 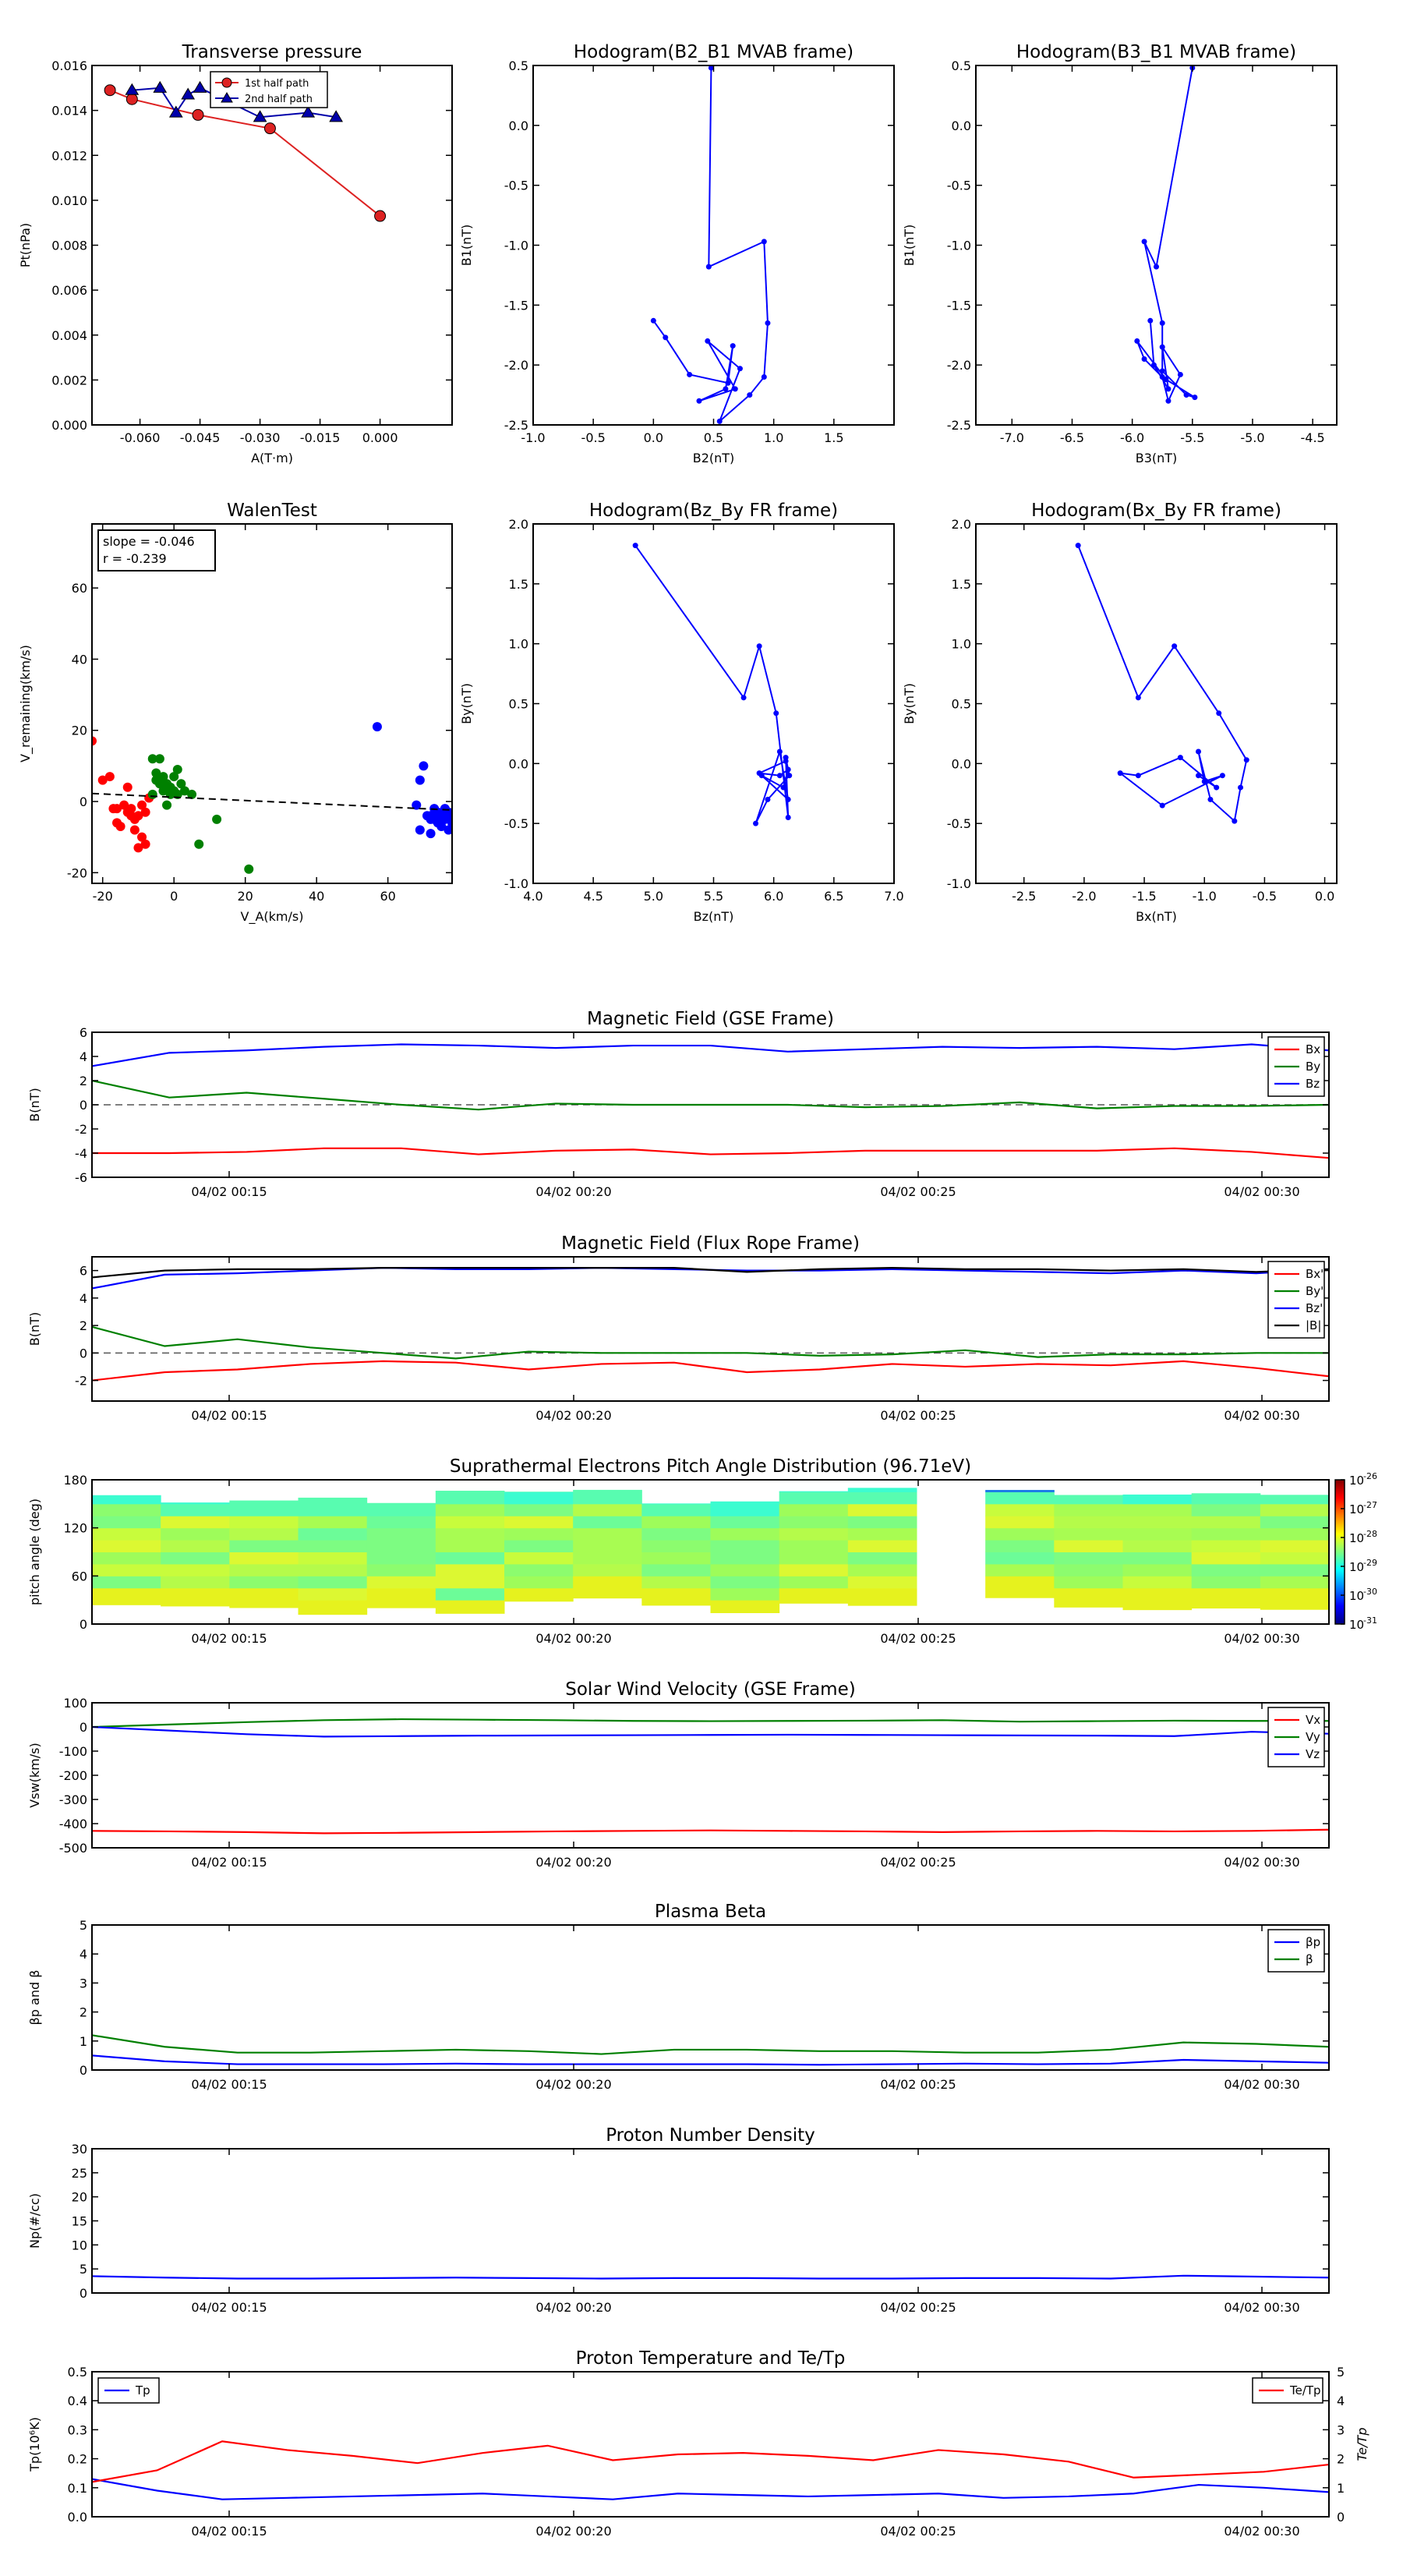 What do you see at coordinates (961, 584) in the screenshot?
I see `y-tick-label: 1.5` at bounding box center [961, 584].